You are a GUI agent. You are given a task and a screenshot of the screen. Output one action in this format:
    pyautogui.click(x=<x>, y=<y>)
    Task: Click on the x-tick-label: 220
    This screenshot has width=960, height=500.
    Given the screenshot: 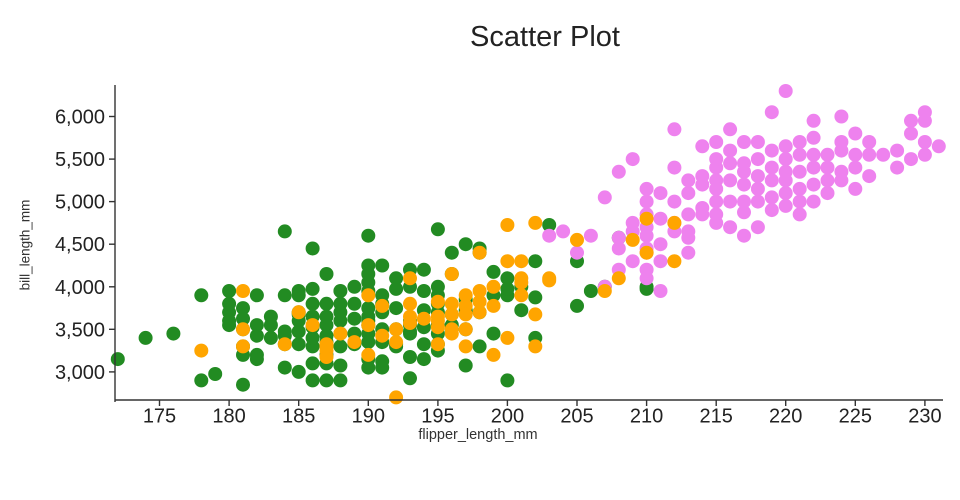 What is the action you would take?
    pyautogui.click(x=785, y=417)
    